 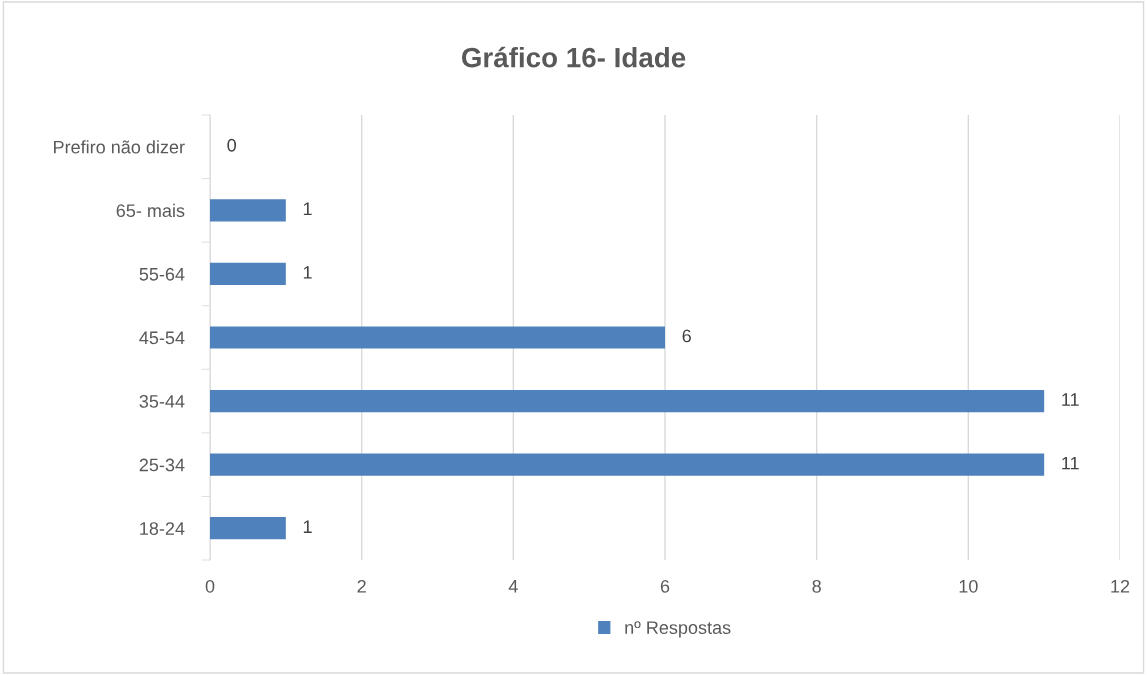 I want to click on x-tick-label: 4, so click(x=513, y=586).